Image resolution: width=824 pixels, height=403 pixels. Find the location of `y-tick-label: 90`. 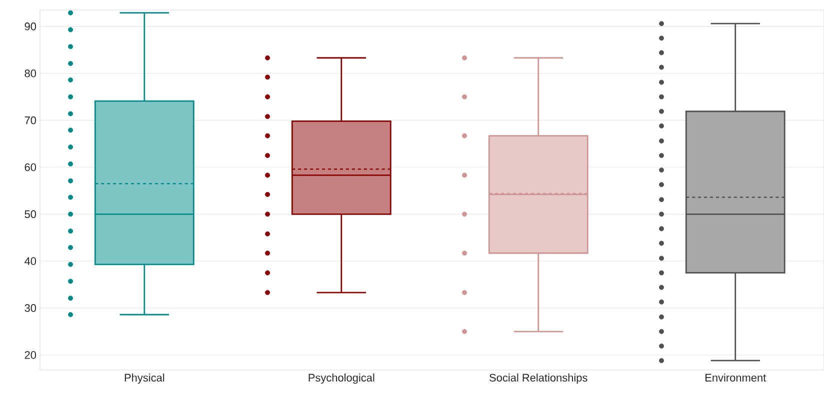

y-tick-label: 90 is located at coordinates (30, 26).